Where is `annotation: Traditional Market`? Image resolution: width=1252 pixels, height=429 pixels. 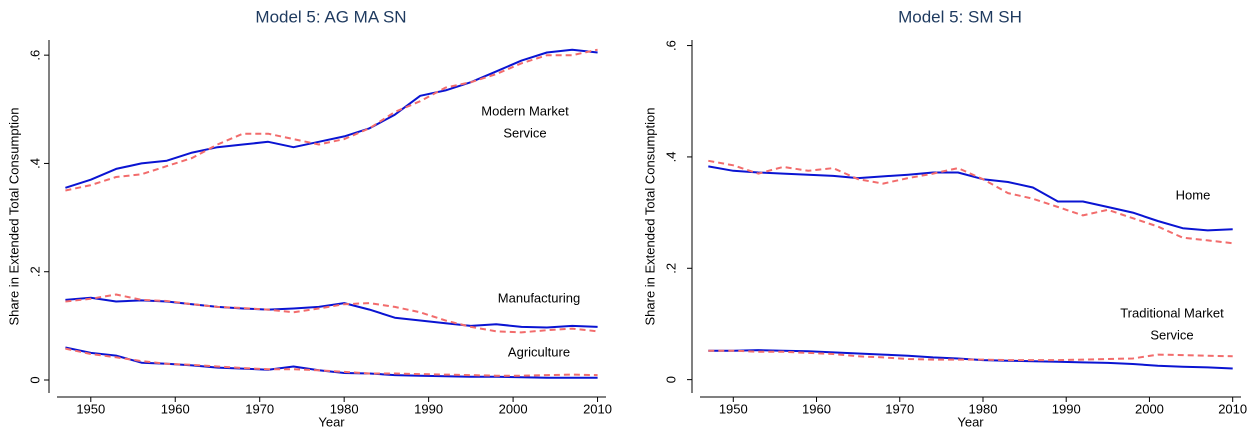 annotation: Traditional Market is located at coordinates (1172, 312).